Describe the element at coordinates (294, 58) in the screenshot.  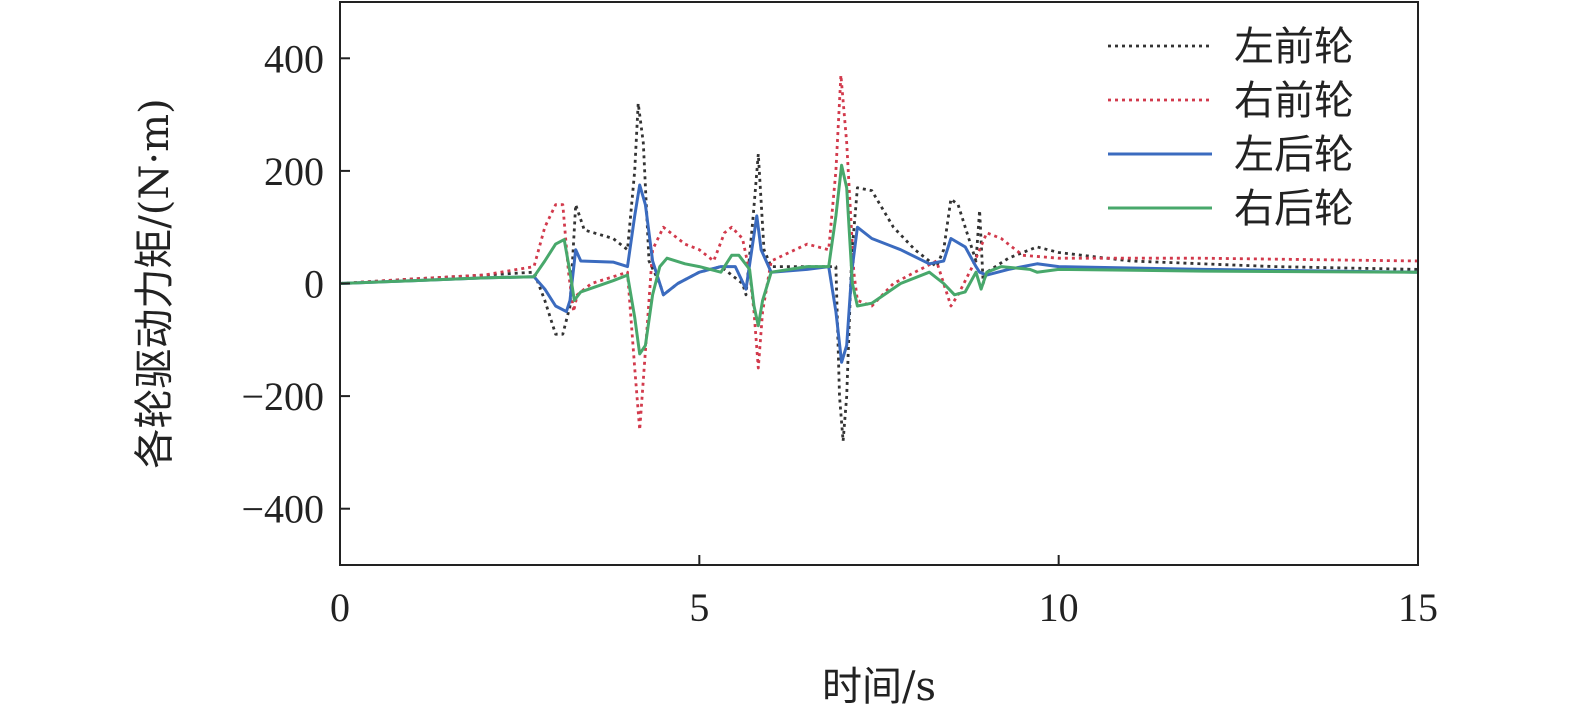
I see `y-tick-label: 400` at that location.